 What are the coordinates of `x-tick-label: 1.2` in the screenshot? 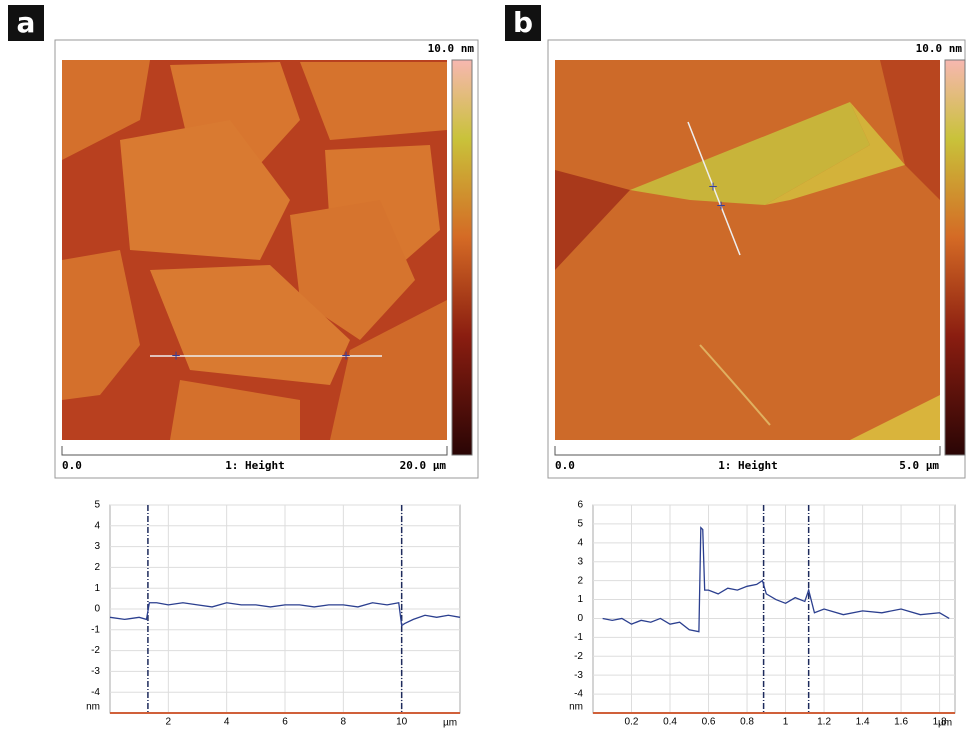 It's located at (824, 722).